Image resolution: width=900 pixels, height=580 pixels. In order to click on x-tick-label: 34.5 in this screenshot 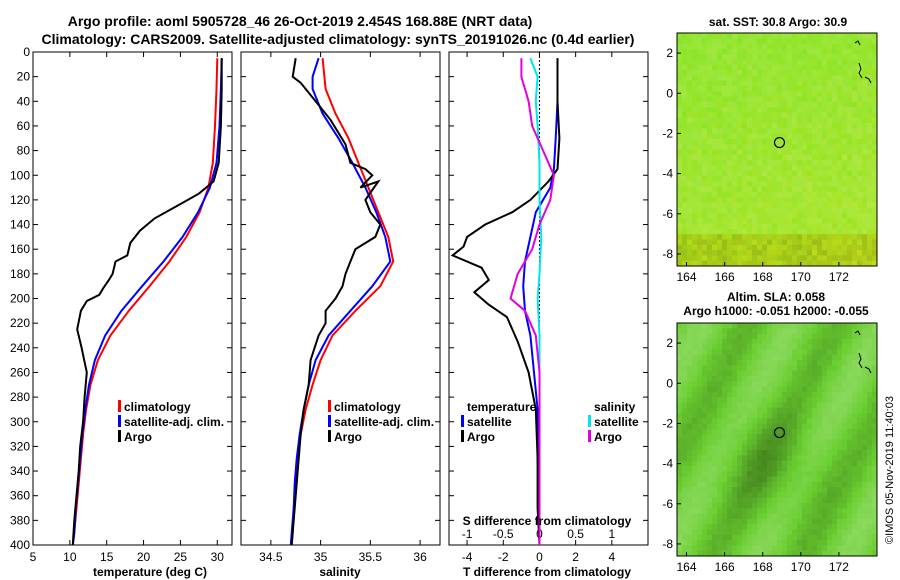, I will do `click(271, 557)`.